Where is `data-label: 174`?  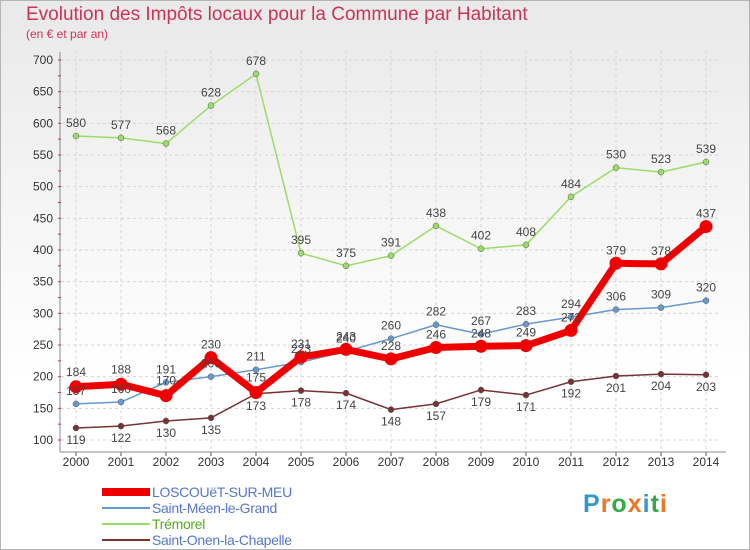 data-label: 174 is located at coordinates (346, 405).